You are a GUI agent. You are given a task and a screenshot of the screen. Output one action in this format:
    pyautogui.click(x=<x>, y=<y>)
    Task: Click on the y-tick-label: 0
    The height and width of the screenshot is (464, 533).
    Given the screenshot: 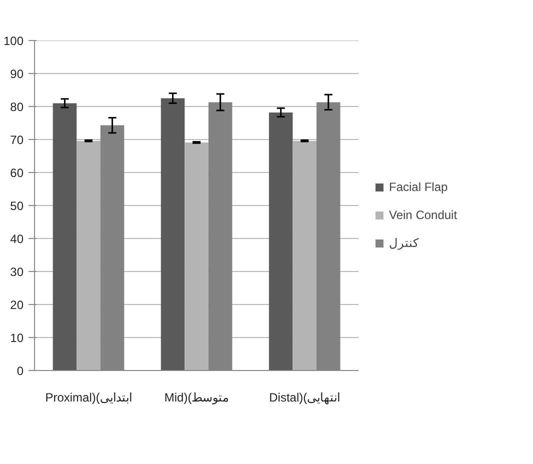 What is the action you would take?
    pyautogui.click(x=20, y=371)
    